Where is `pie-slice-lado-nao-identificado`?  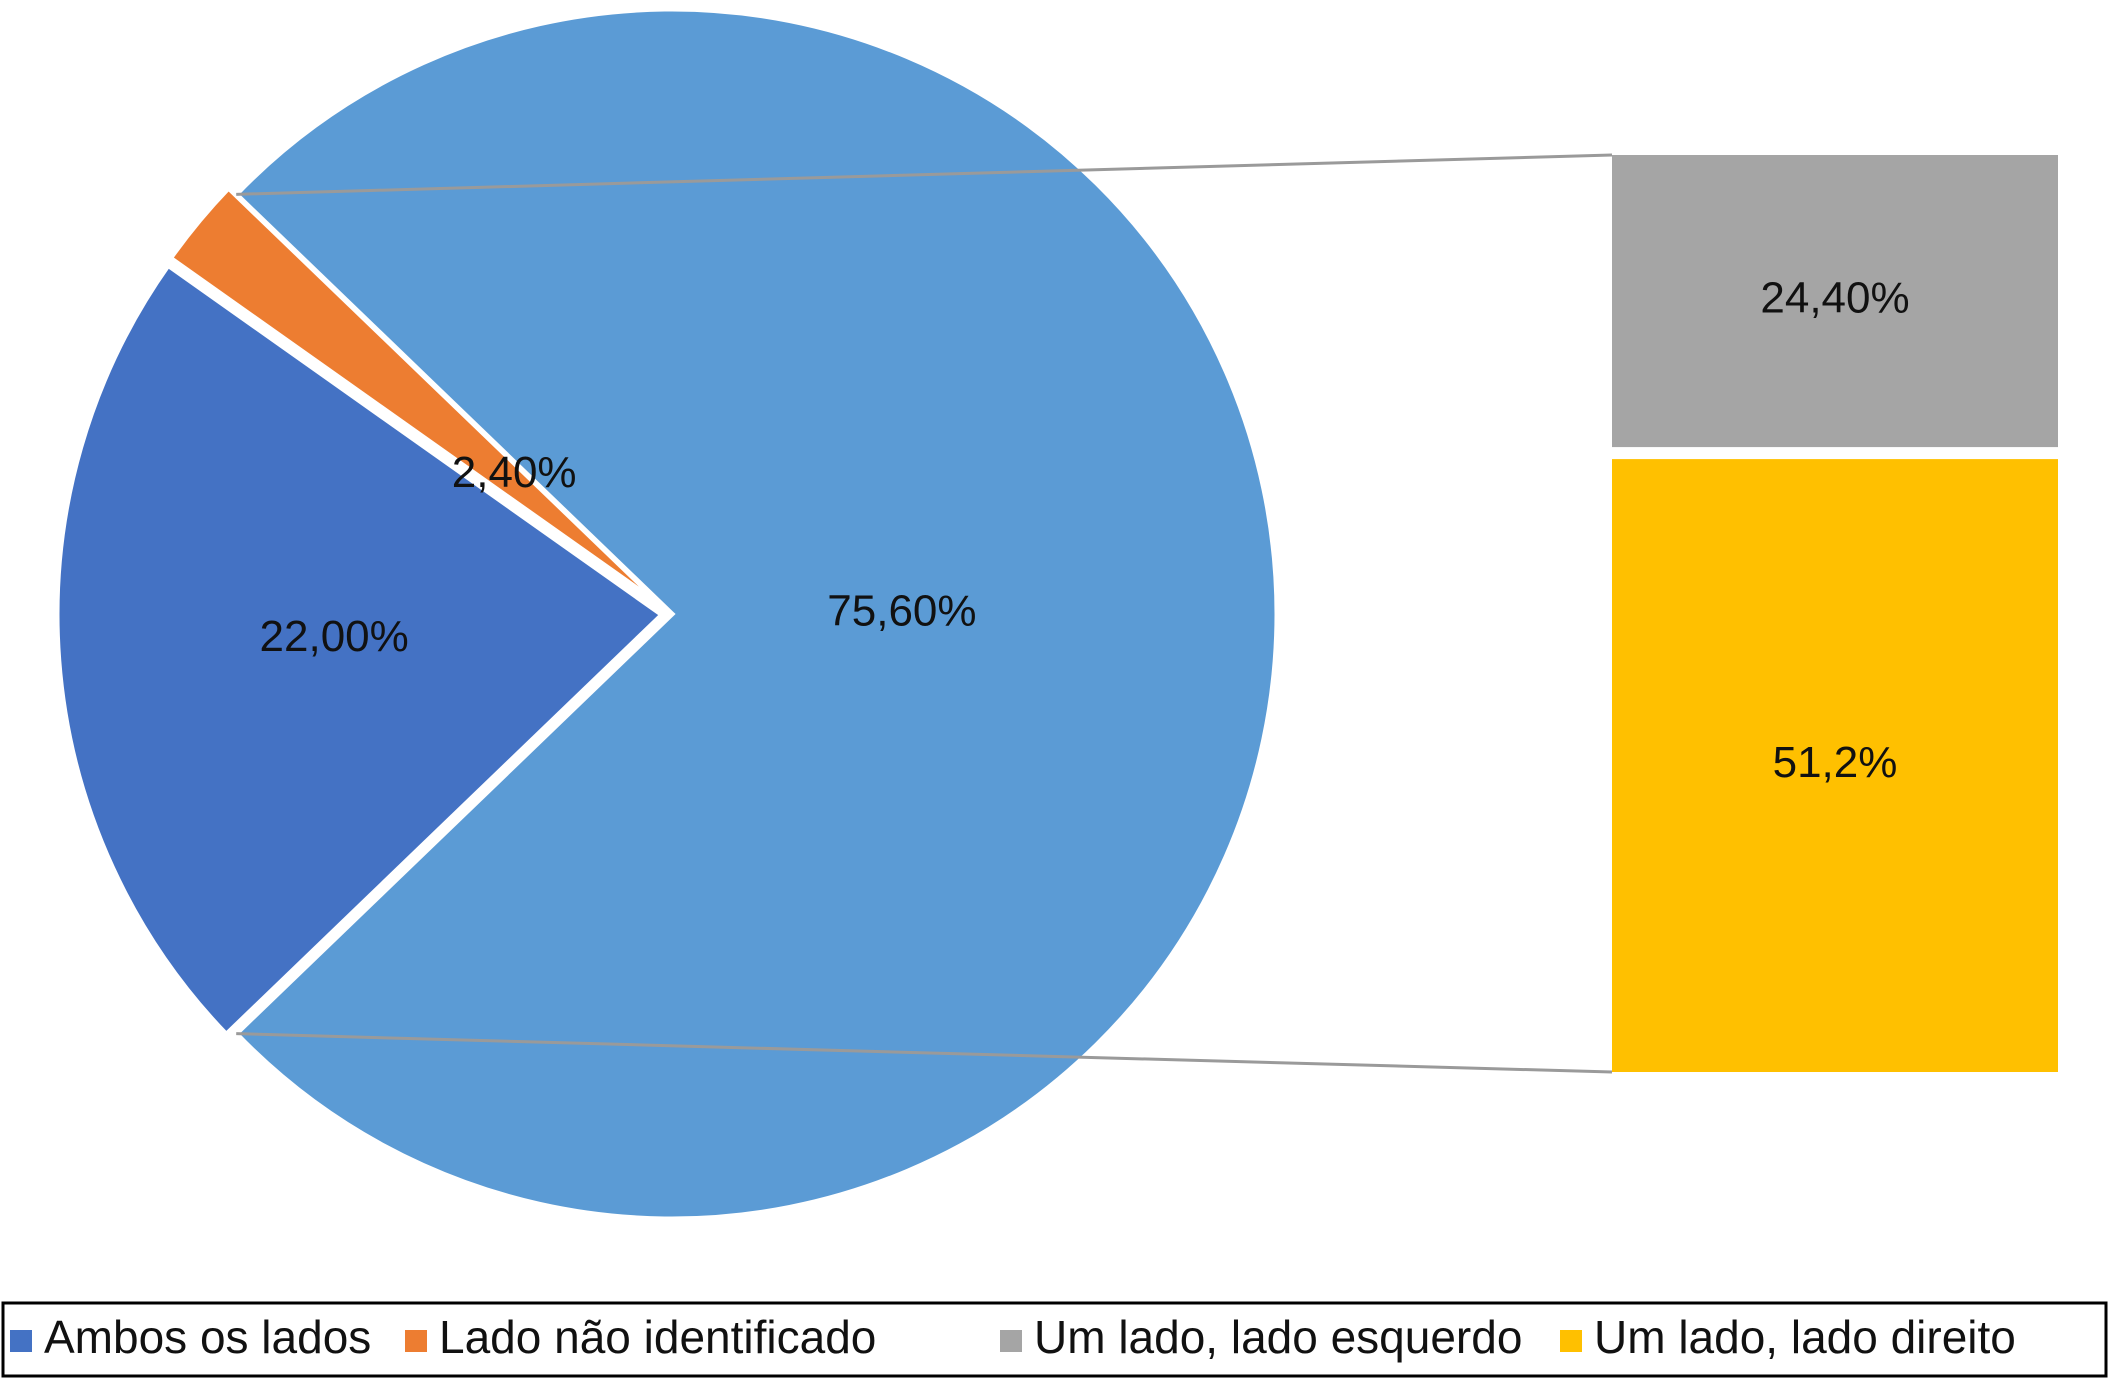
pie-slice-lado-nao-identificado is located at coordinates (416, 397).